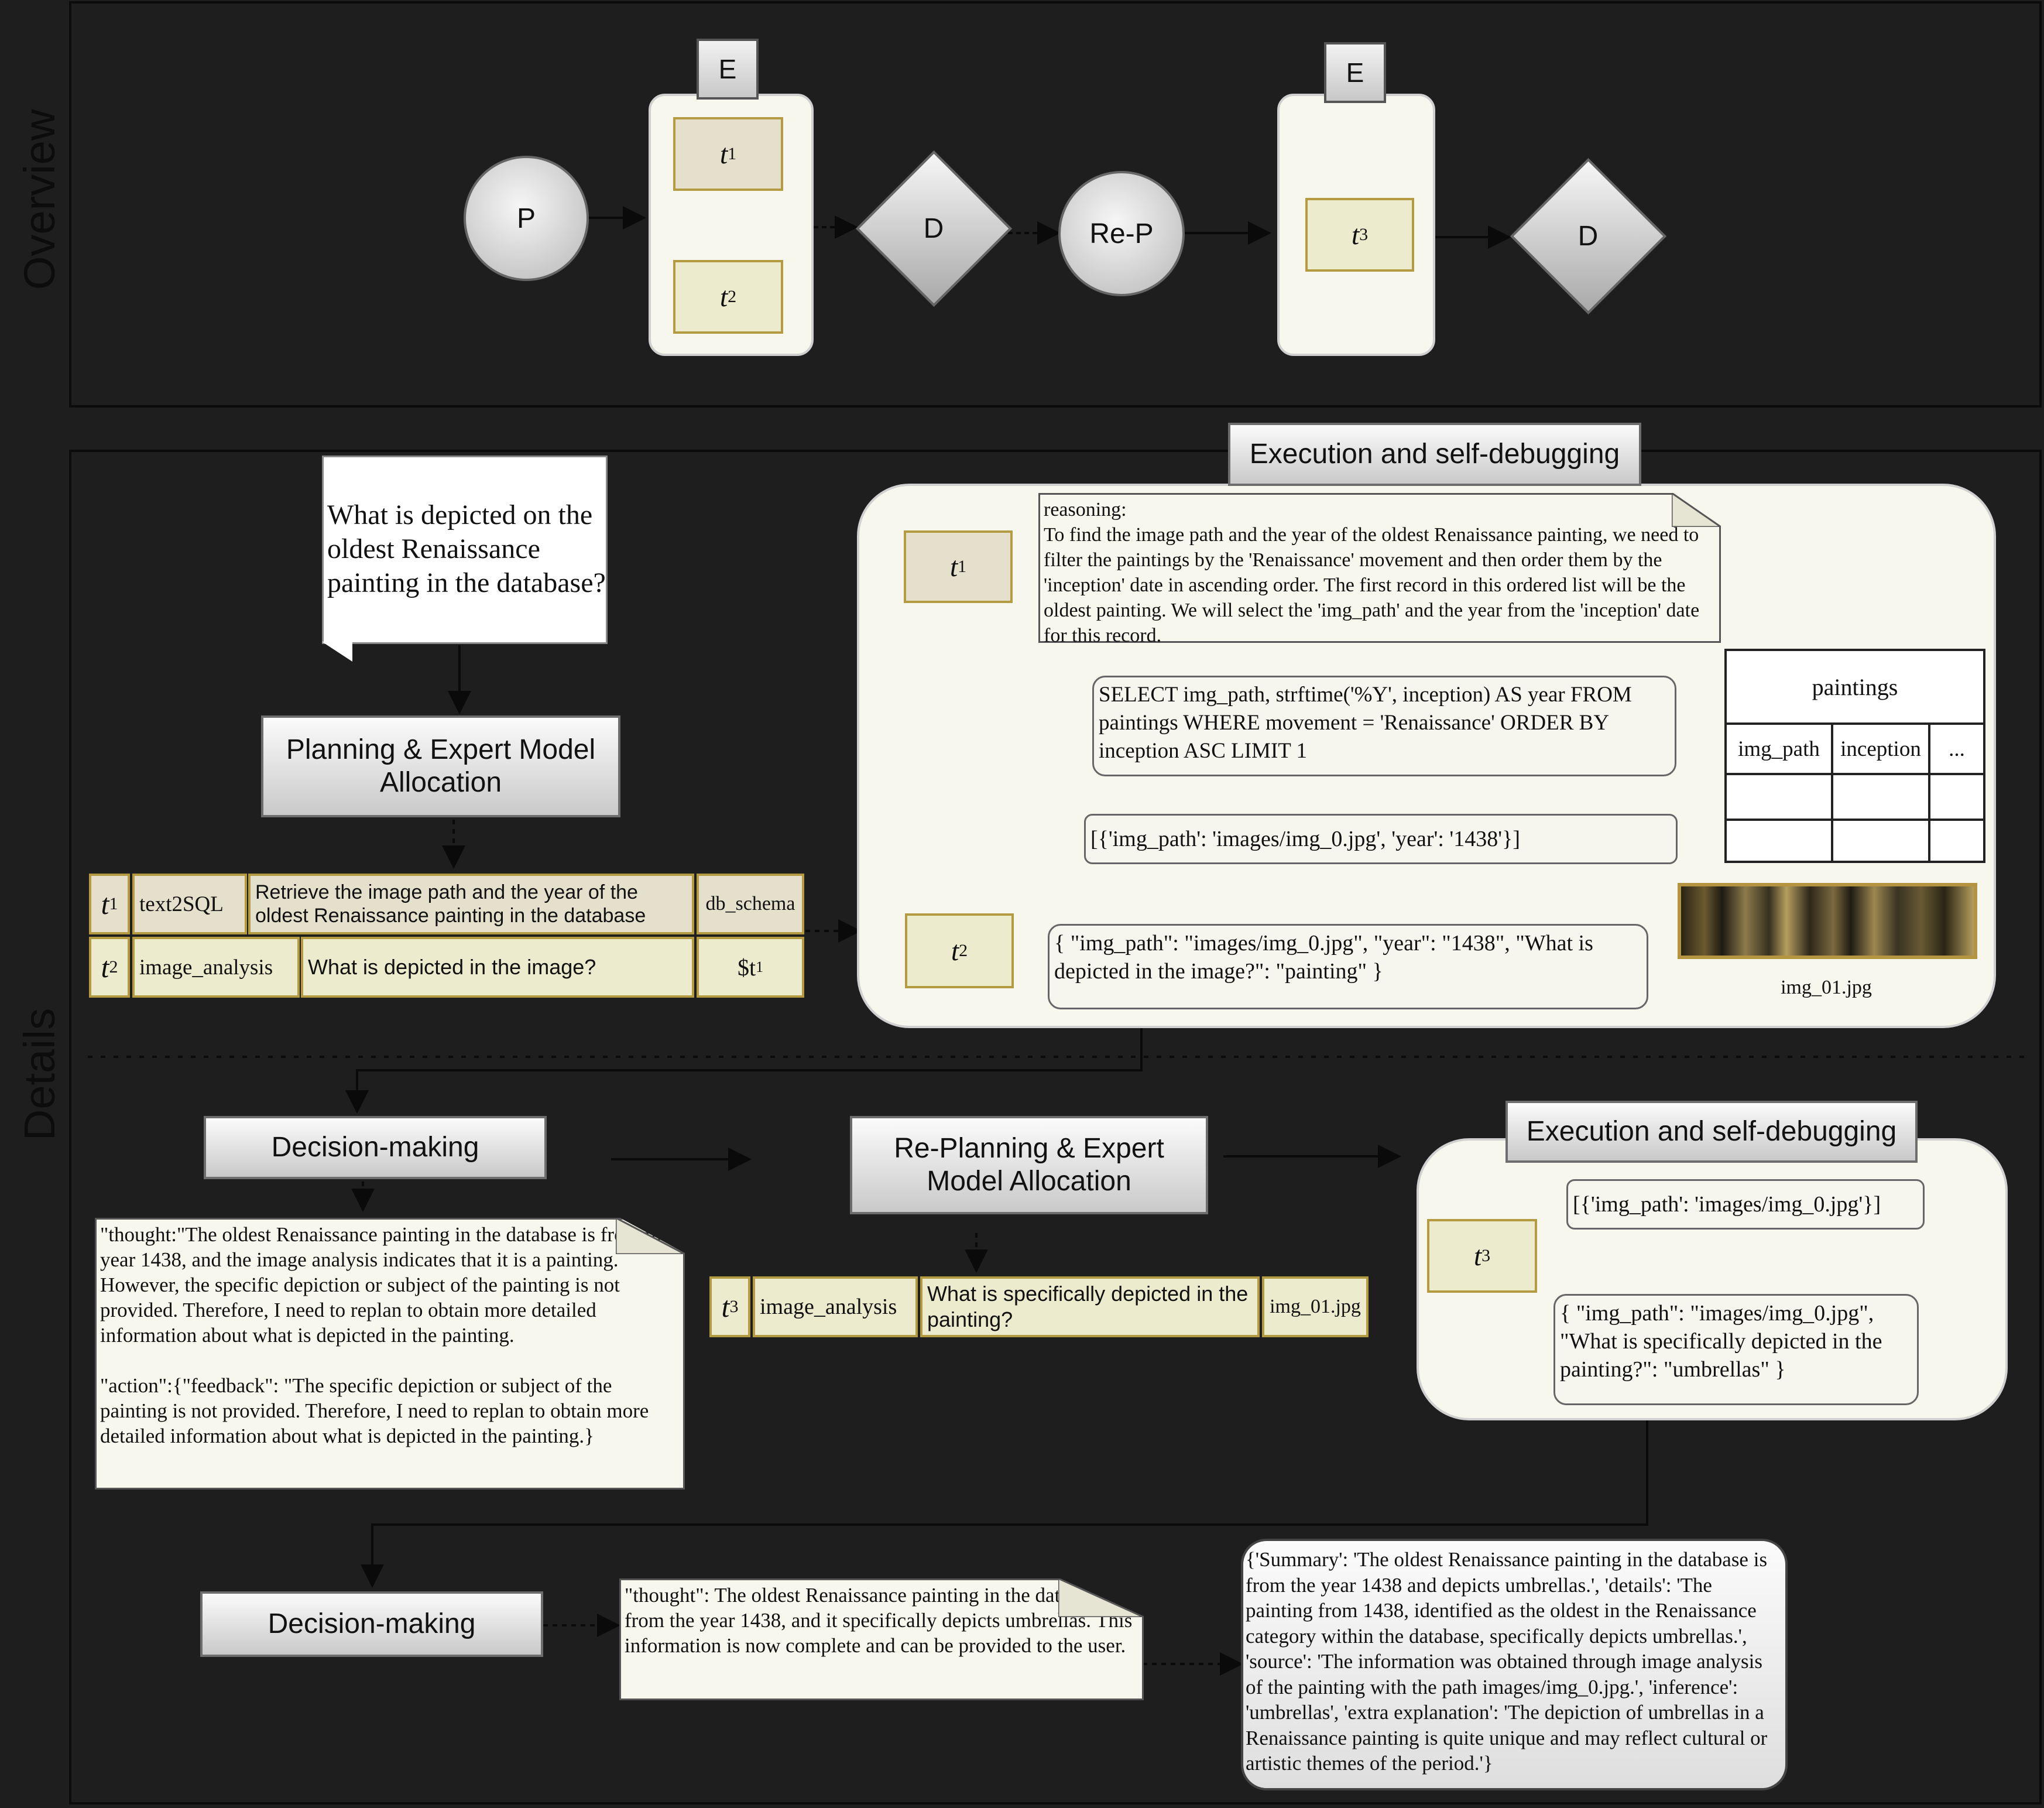  What do you see at coordinates (39, 1074) in the screenshot?
I see `details-section-label: Details` at bounding box center [39, 1074].